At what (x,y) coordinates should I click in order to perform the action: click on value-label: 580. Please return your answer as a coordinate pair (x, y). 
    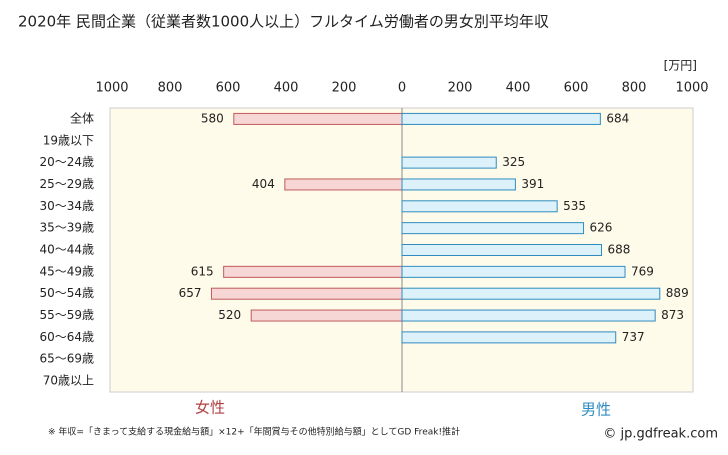
    Looking at the image, I should click on (212, 118).